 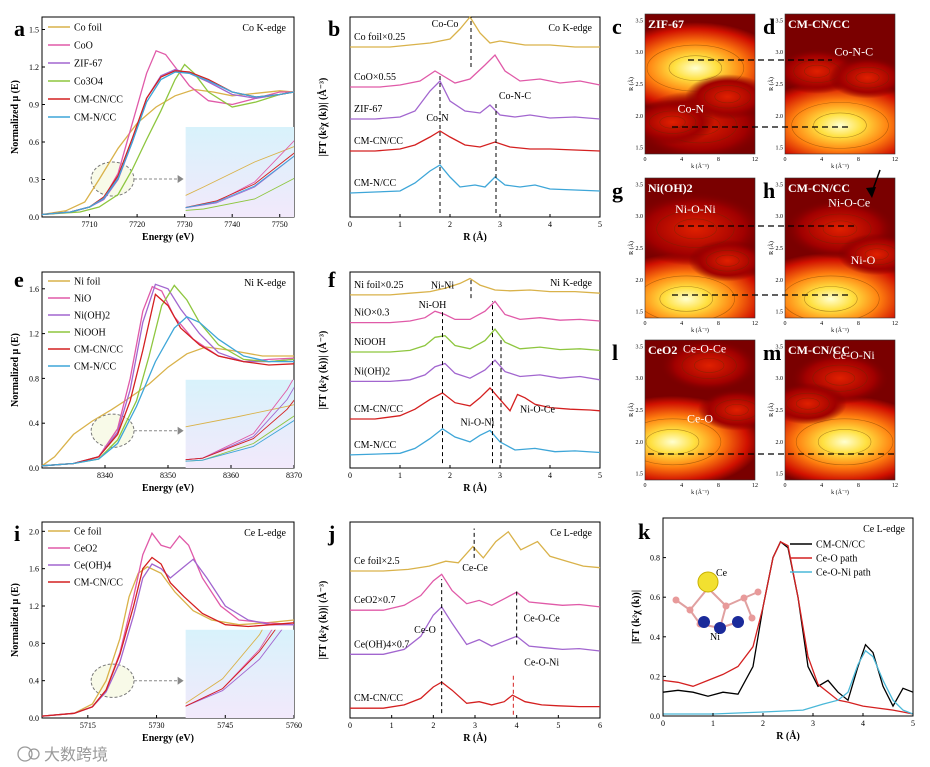 I want to click on watermark-icon, so click(x=28, y=754).